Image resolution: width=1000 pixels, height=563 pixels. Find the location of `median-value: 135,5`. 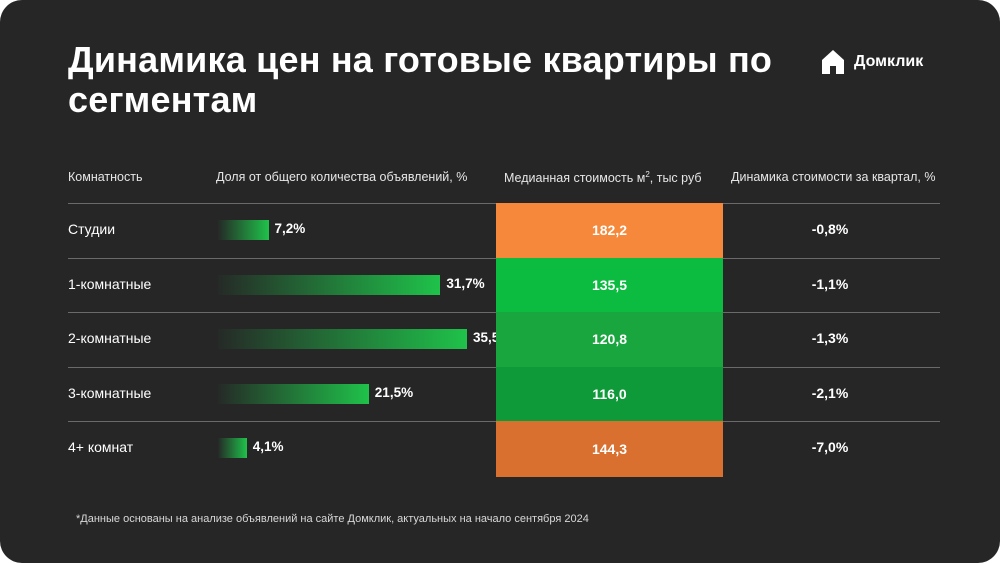

median-value: 135,5 is located at coordinates (609, 284).